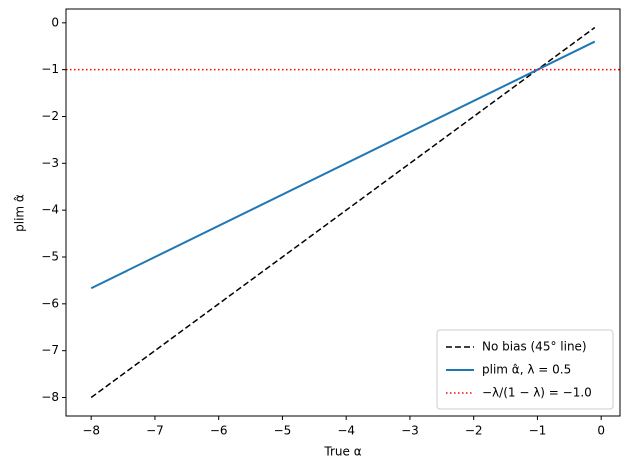 The width and height of the screenshot is (630, 470). What do you see at coordinates (342, 452) in the screenshot?
I see `x-axis-label: True α` at bounding box center [342, 452].